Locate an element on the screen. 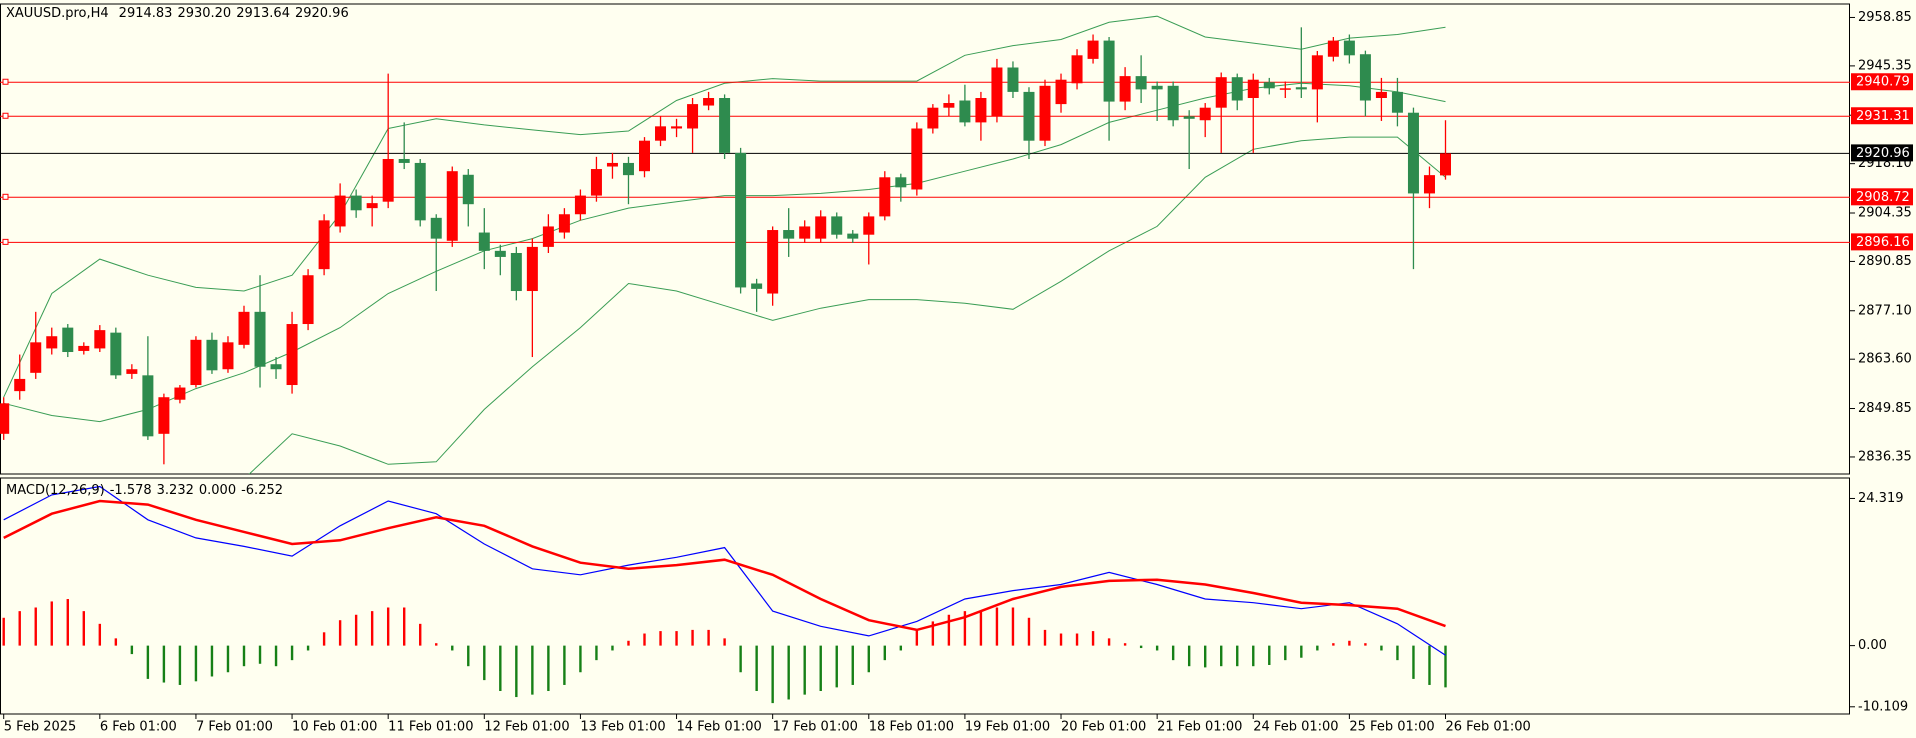 This screenshot has height=738, width=1916. x-tick-label: 21 Feb 01:00 is located at coordinates (1199, 727).